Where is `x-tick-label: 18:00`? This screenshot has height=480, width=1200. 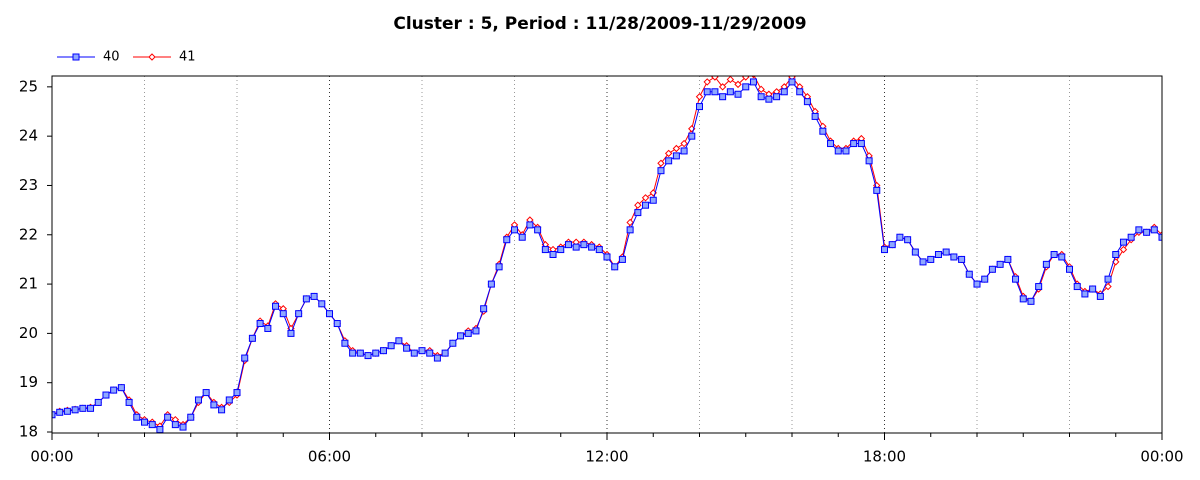 x-tick-label: 18:00 is located at coordinates (884, 457).